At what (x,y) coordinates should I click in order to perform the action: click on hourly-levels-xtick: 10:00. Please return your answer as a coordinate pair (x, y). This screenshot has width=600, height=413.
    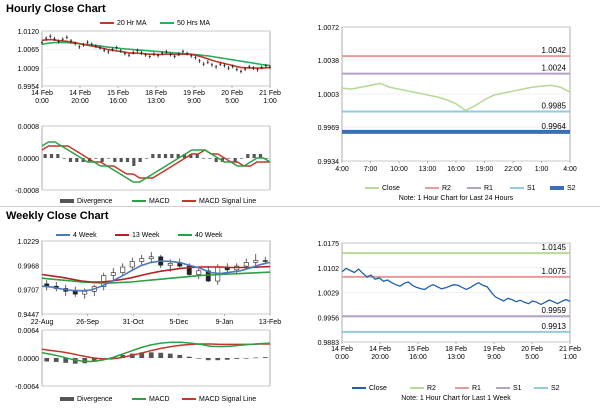
    Looking at the image, I should click on (399, 169).